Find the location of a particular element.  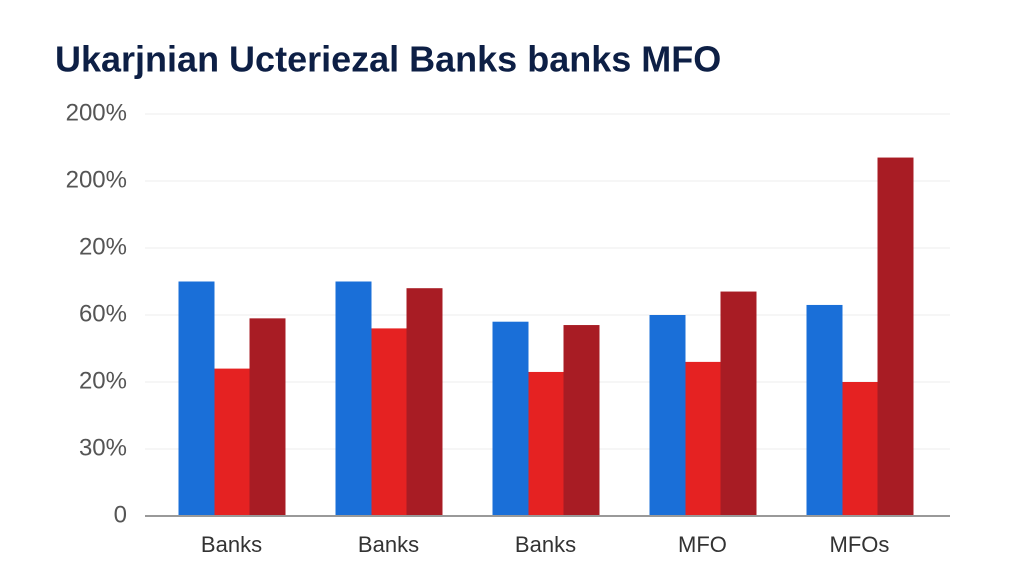

y-tick-label: 30% is located at coordinates (103, 447).